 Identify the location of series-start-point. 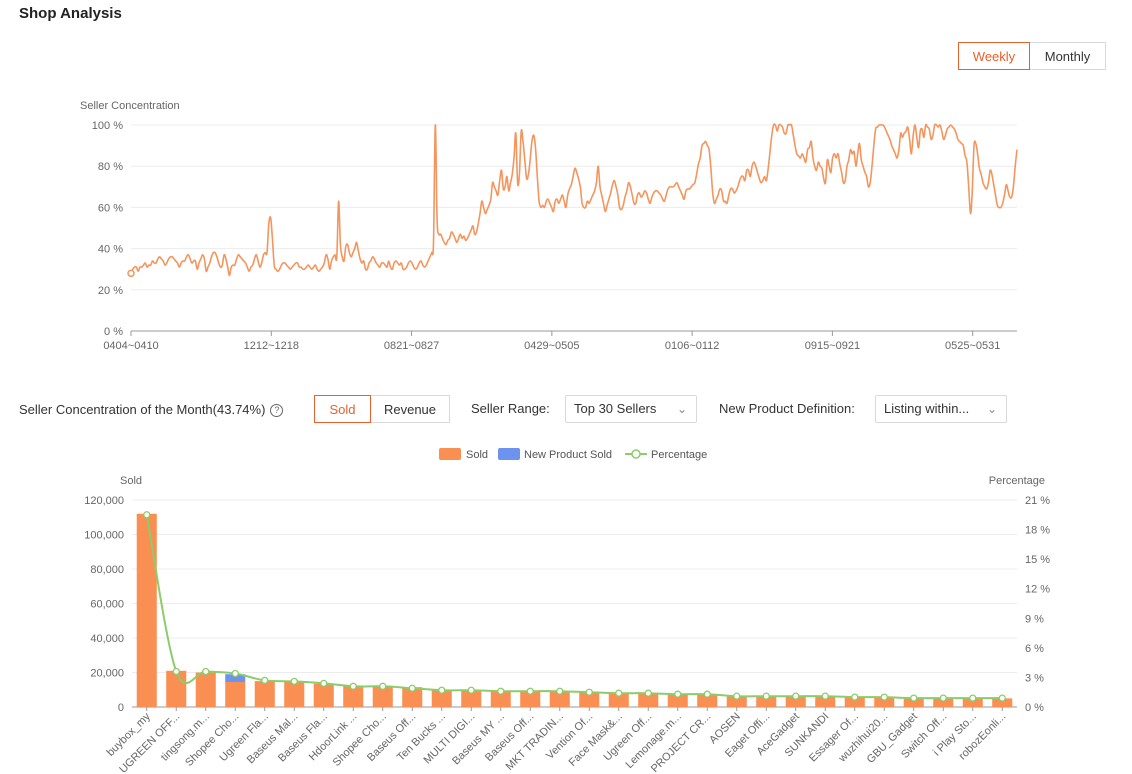
(131, 273).